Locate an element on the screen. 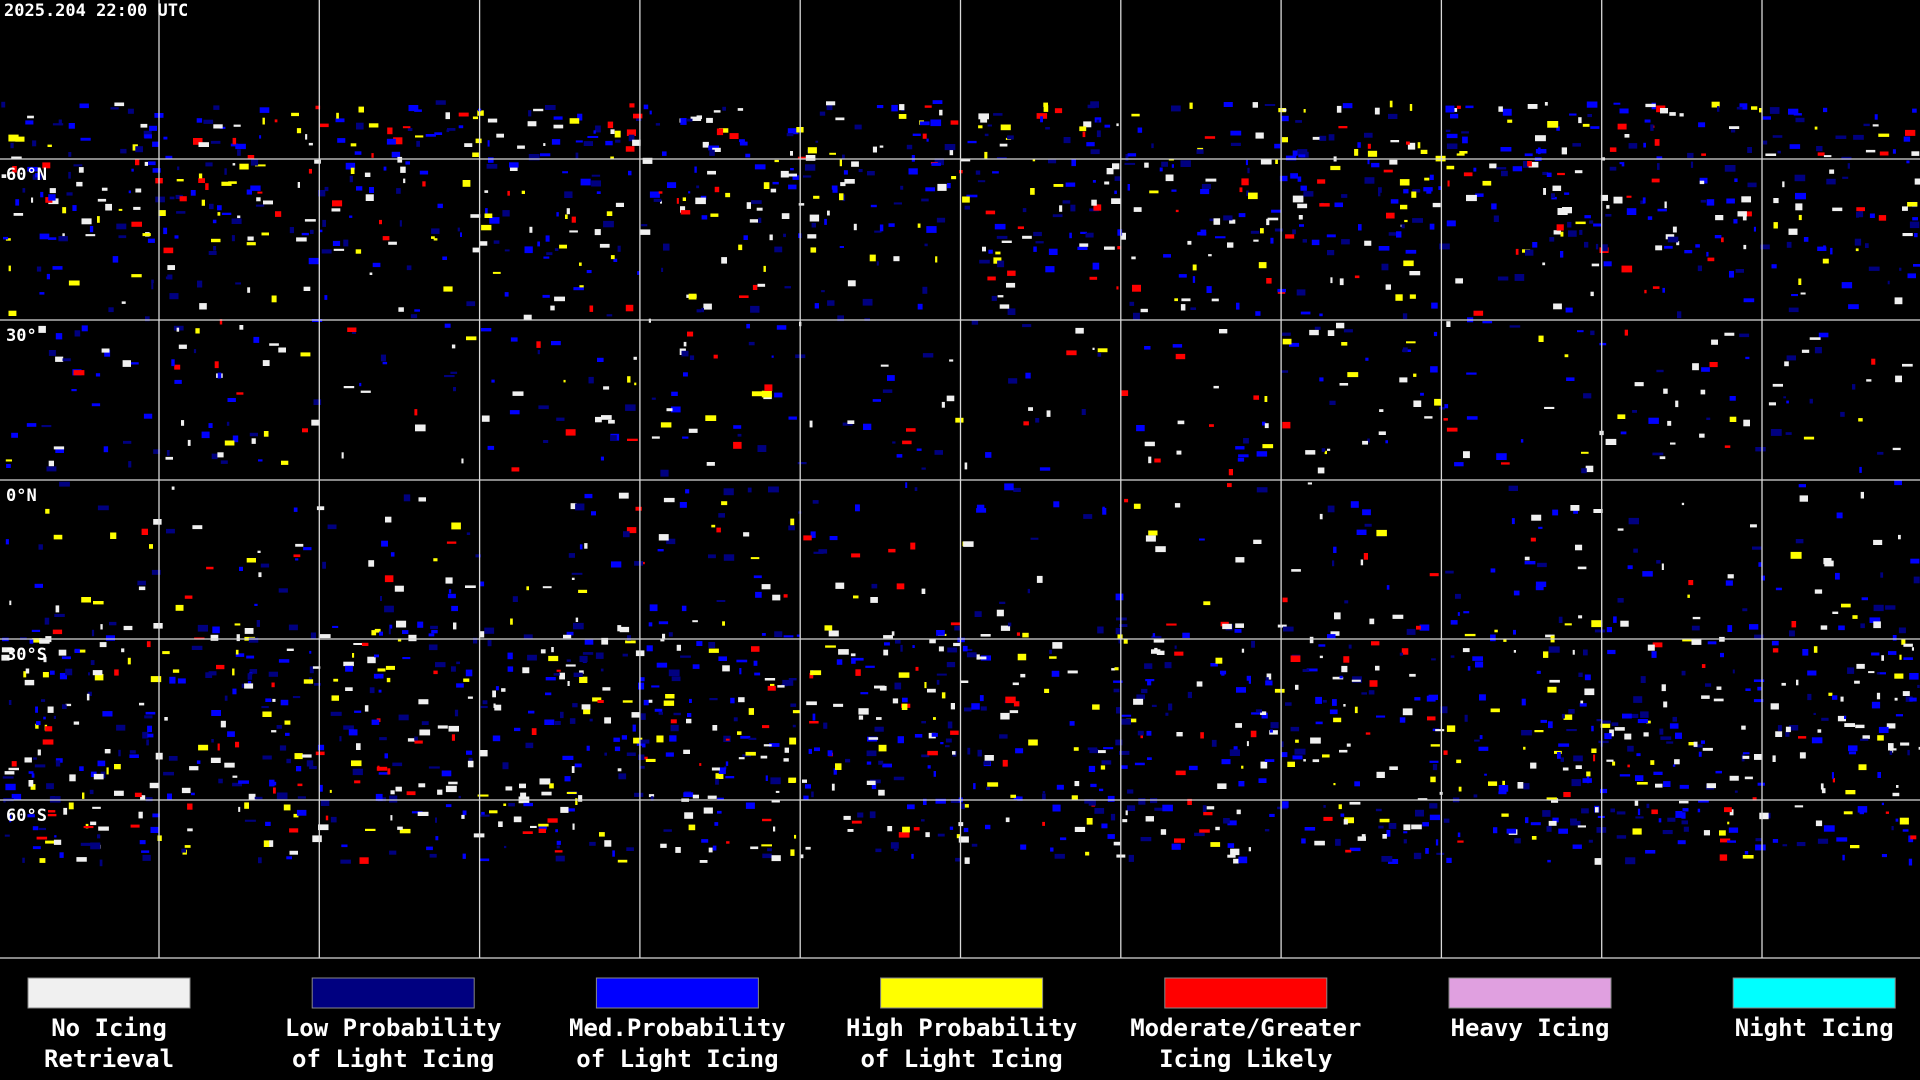 This screenshot has width=1920, height=1080. legend-label: Moderate/Greater is located at coordinates (1245, 1028).